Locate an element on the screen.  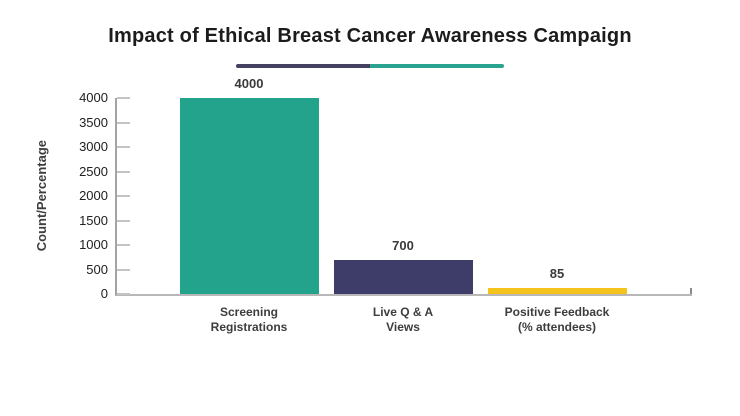
x-category-label: Screening Registrations is located at coordinates (249, 319).